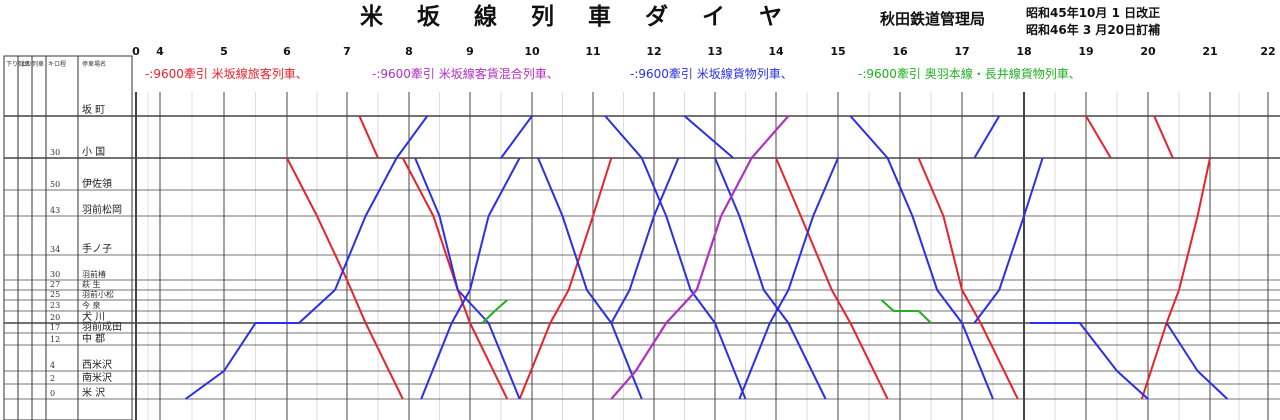 The height and width of the screenshot is (420, 1280). What do you see at coordinates (52, 378) in the screenshot?
I see `station-km: 2` at bounding box center [52, 378].